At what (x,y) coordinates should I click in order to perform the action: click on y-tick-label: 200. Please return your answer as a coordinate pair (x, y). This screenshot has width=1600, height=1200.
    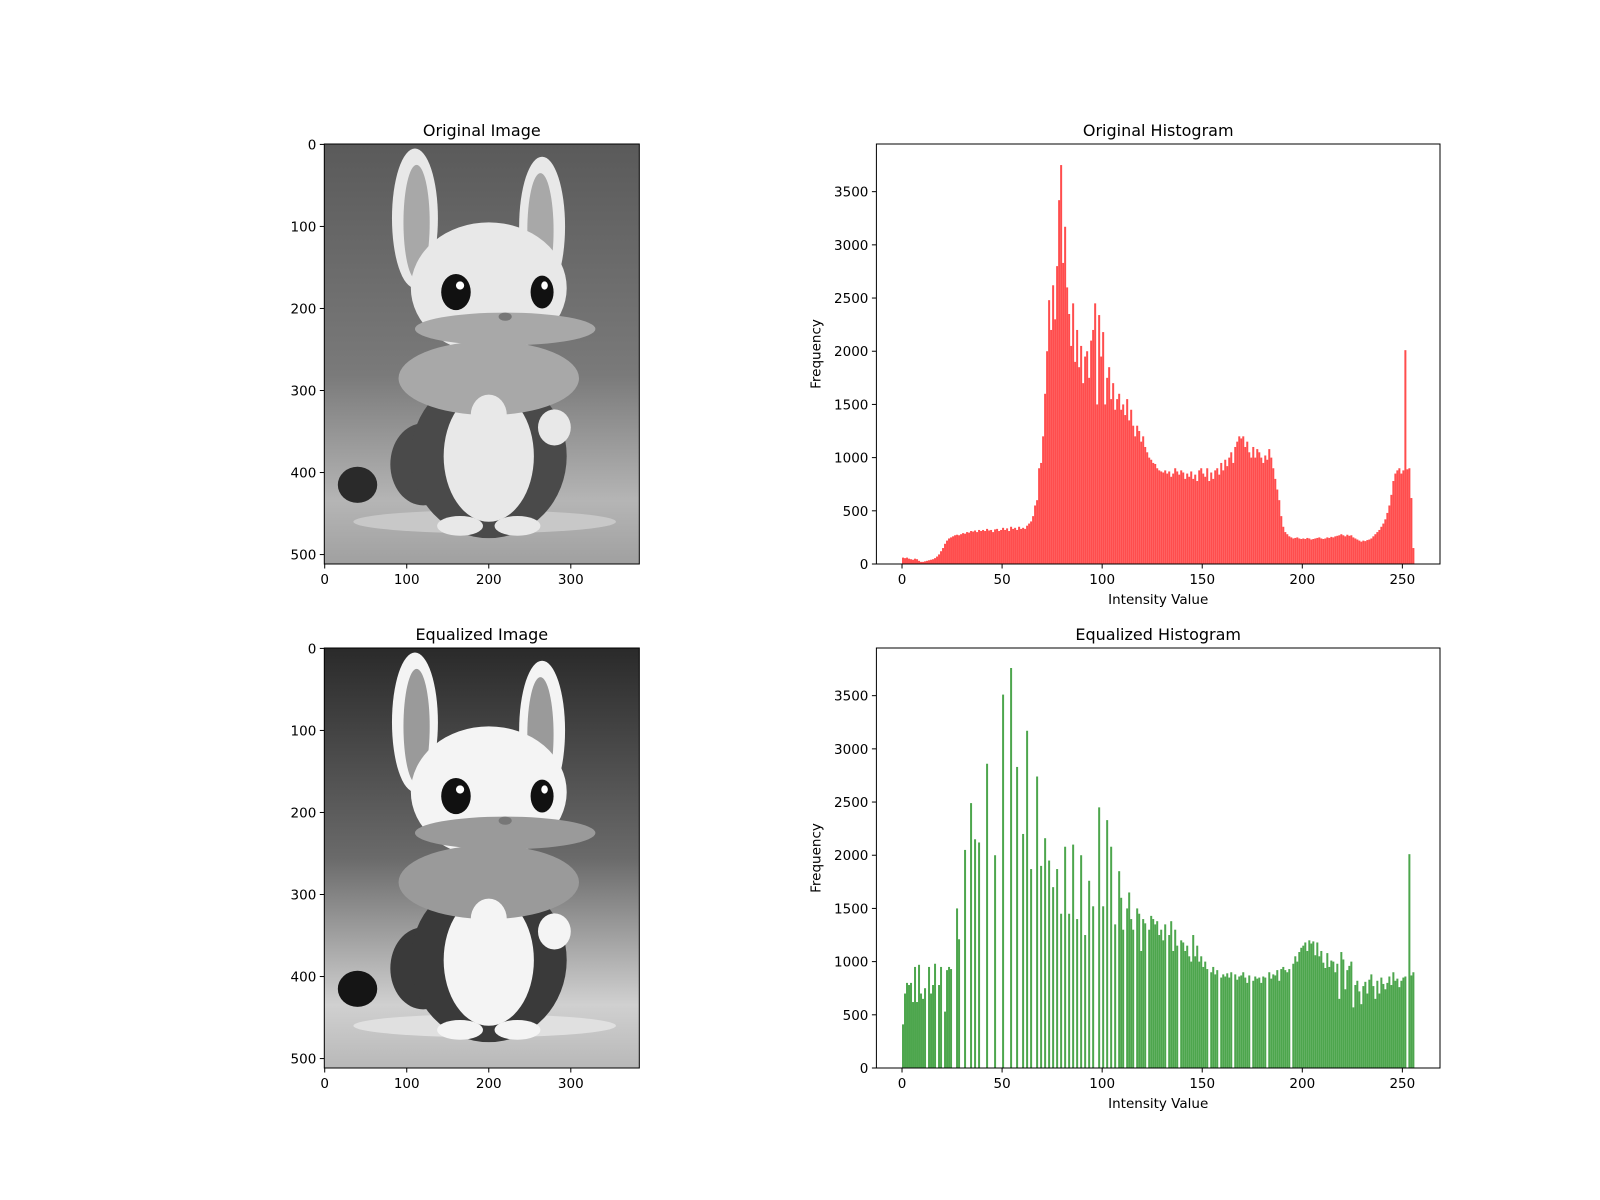
    Looking at the image, I should click on (304, 309).